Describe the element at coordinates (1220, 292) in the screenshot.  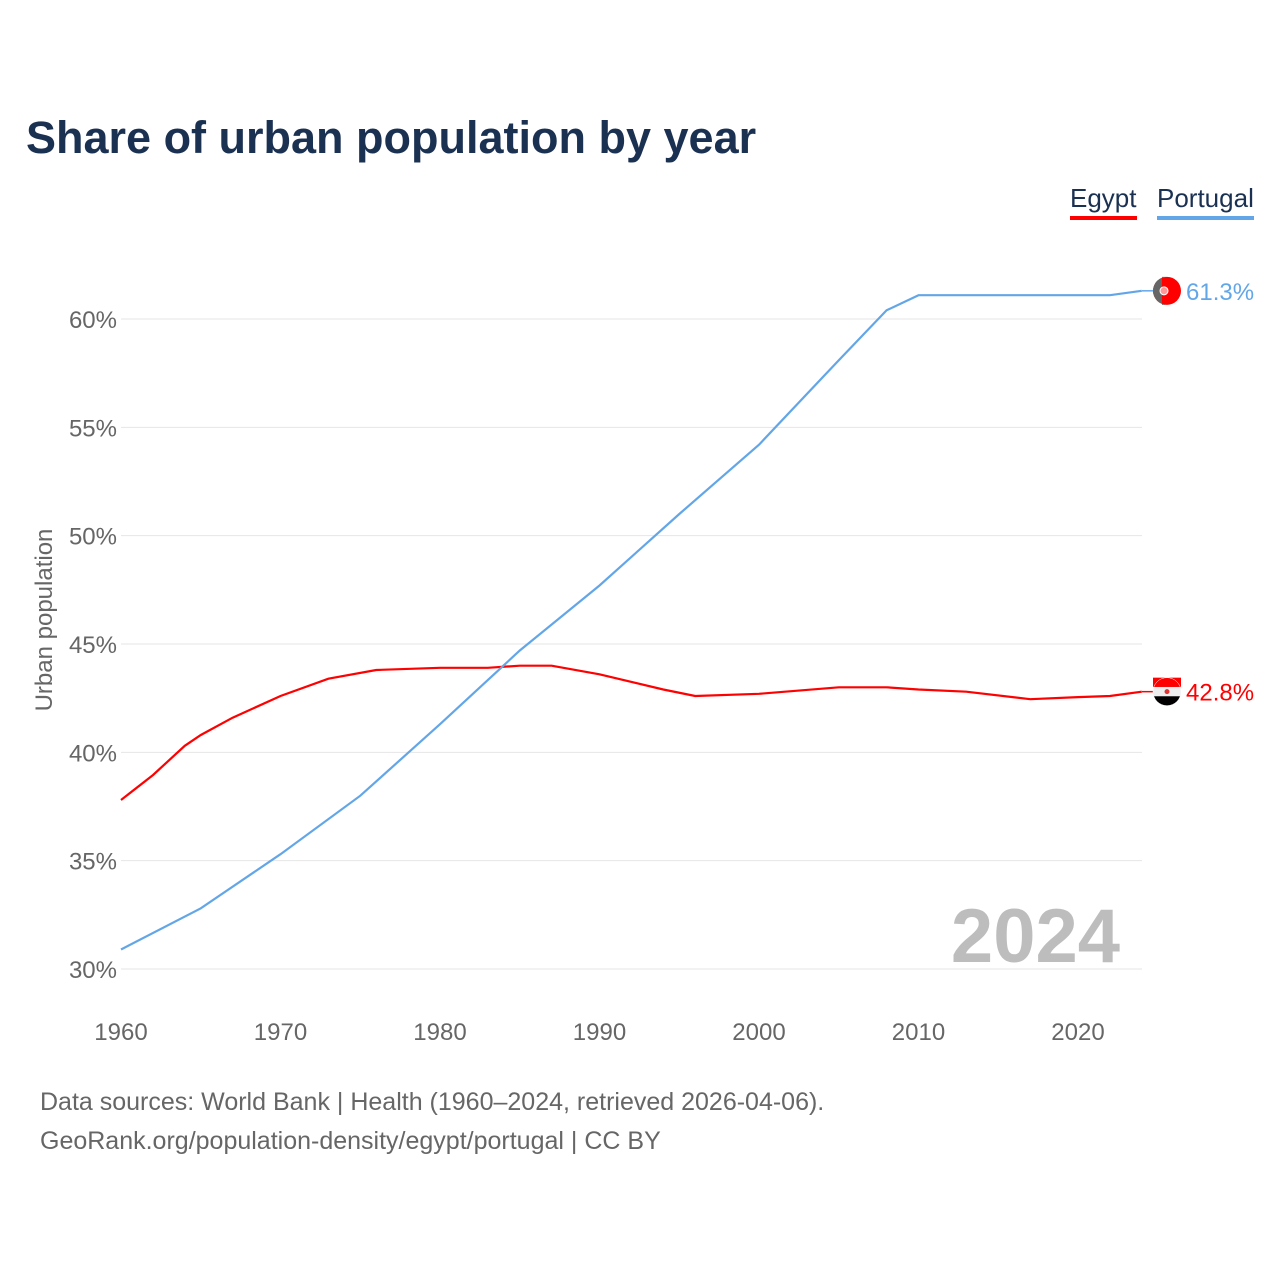
I see `end-label-portugal: 61.3%` at that location.